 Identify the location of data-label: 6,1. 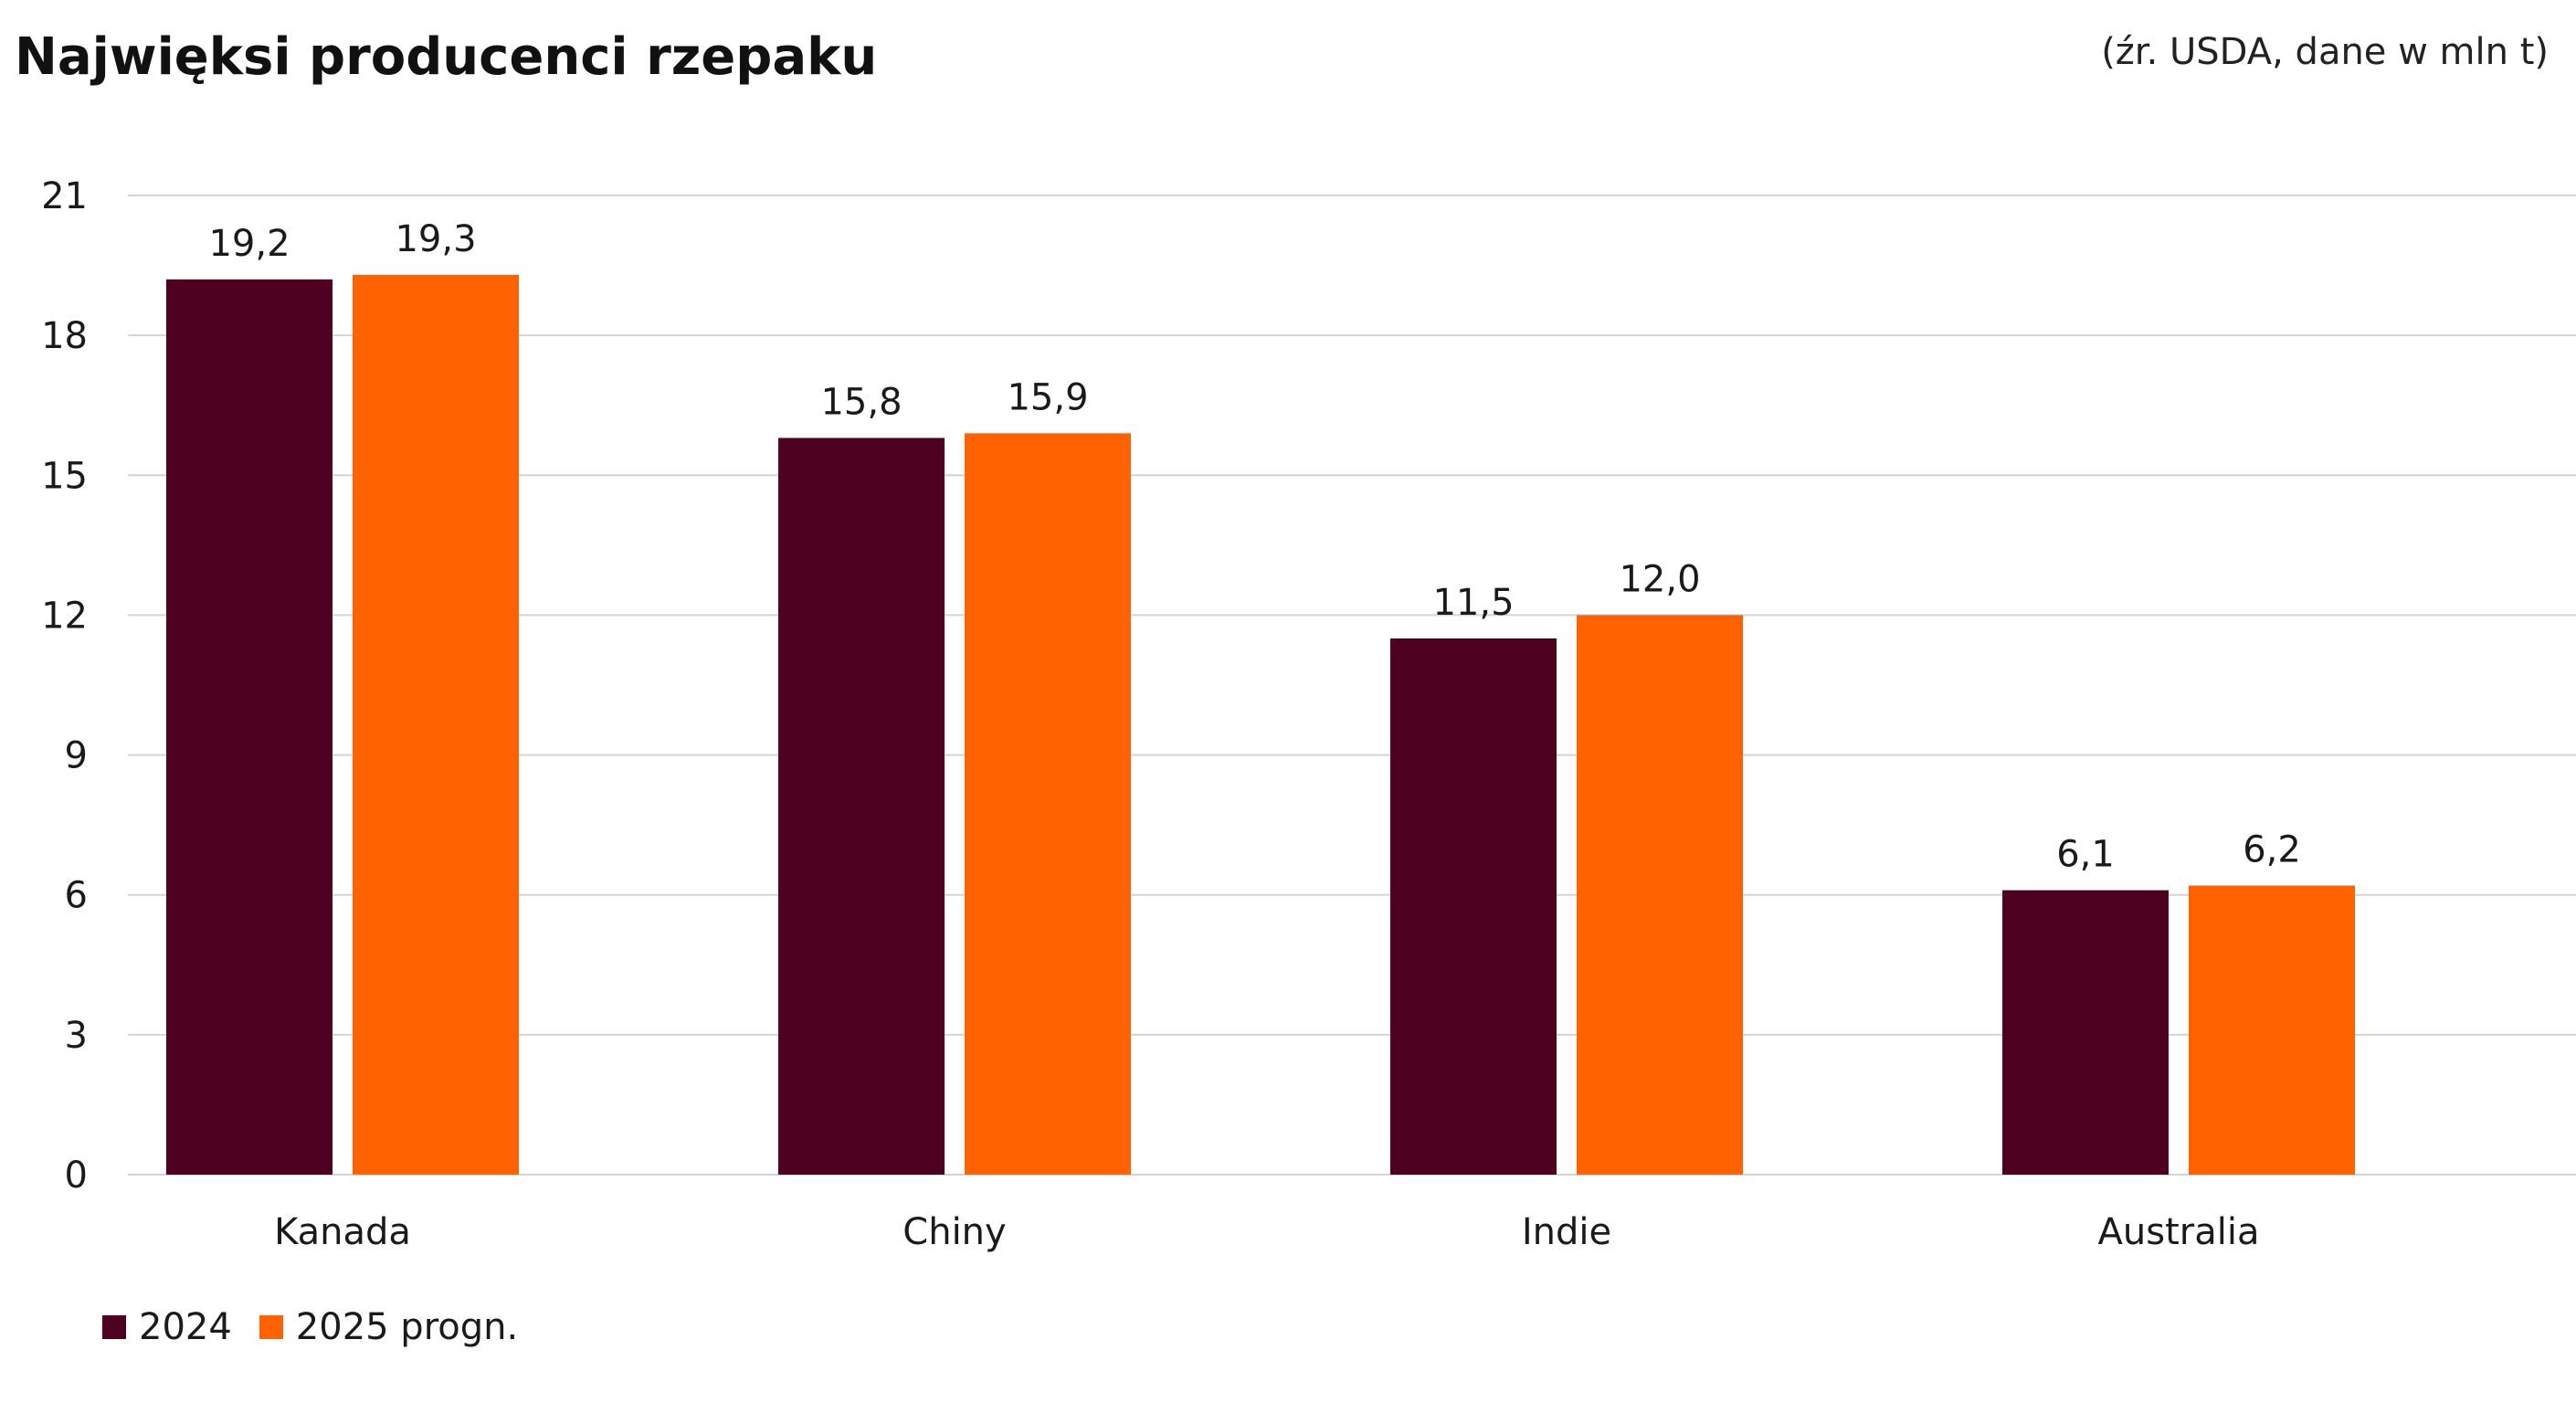
(2085, 855).